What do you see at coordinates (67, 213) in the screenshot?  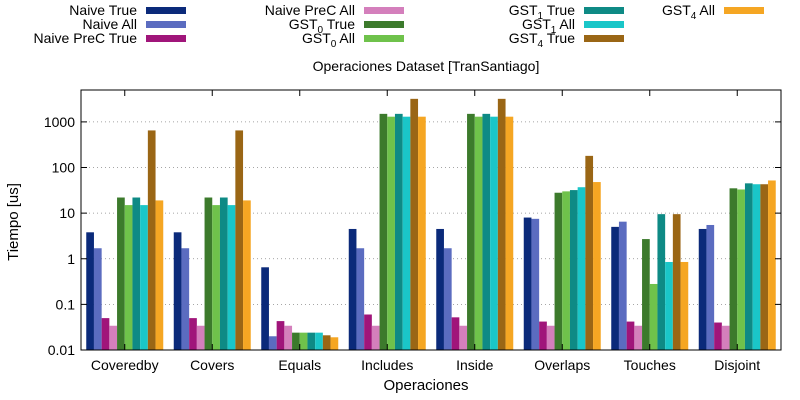 I see `y-tick-label: 10` at bounding box center [67, 213].